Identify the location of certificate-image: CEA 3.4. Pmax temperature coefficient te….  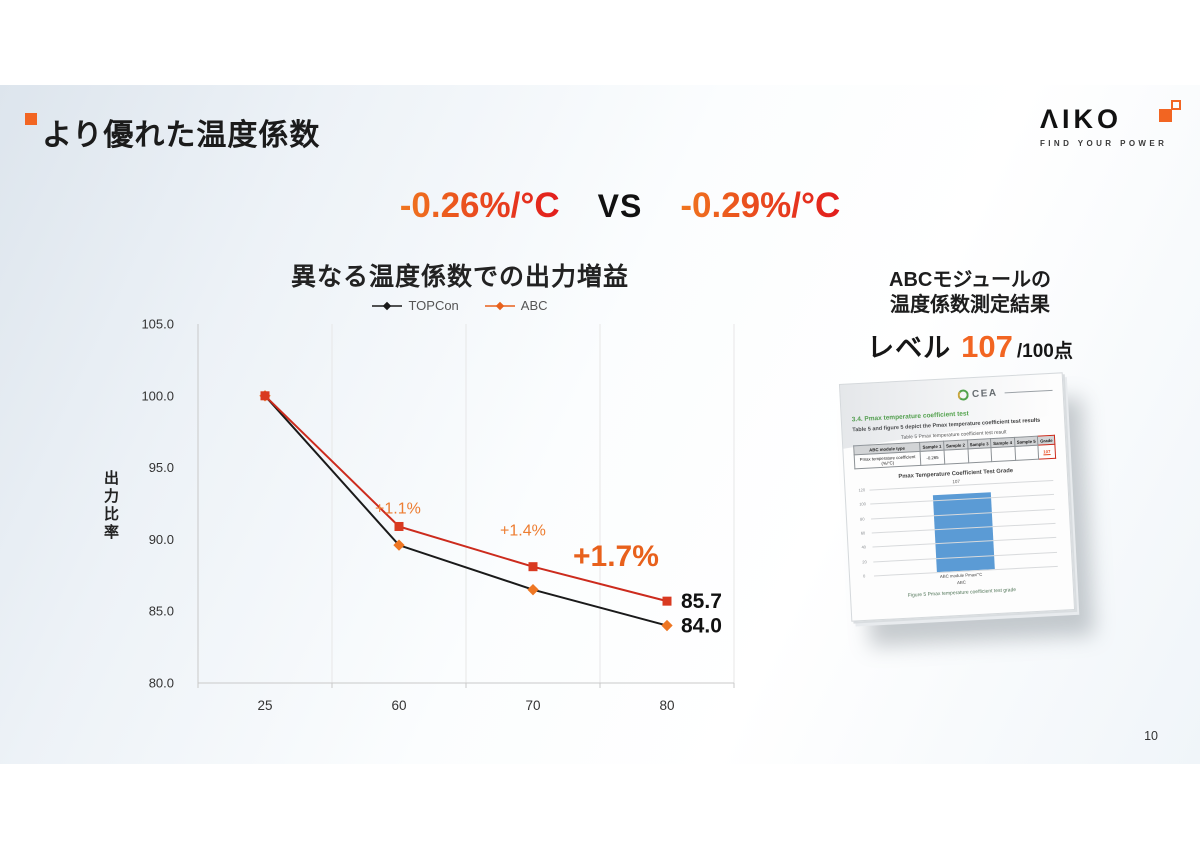
(957, 497).